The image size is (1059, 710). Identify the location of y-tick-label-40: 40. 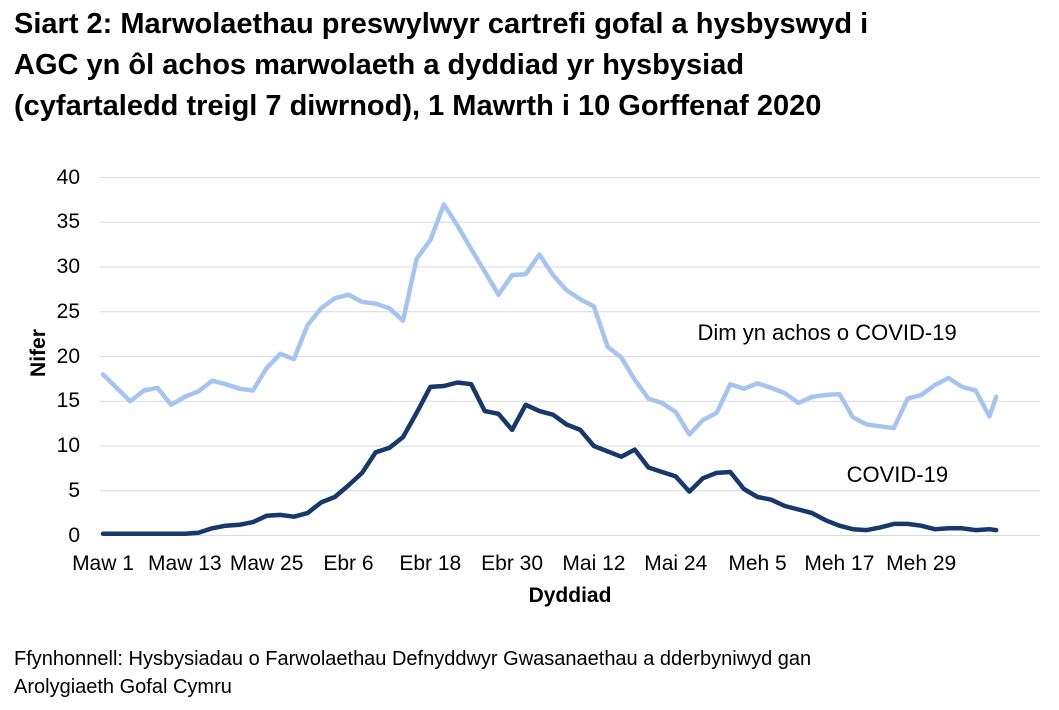
(68, 177).